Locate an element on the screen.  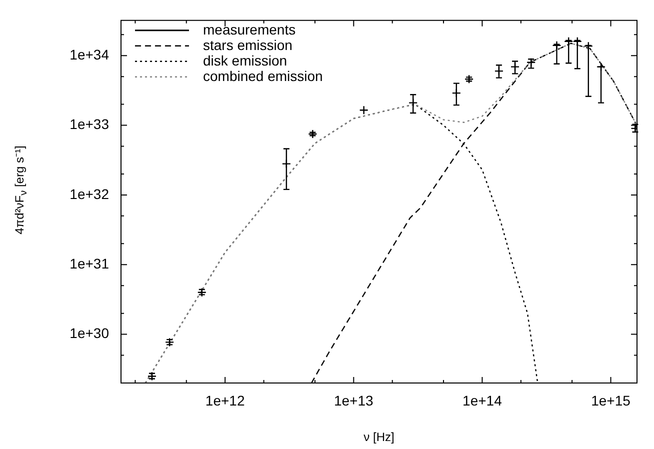
x-tick-label: 1e+15 is located at coordinates (611, 400).